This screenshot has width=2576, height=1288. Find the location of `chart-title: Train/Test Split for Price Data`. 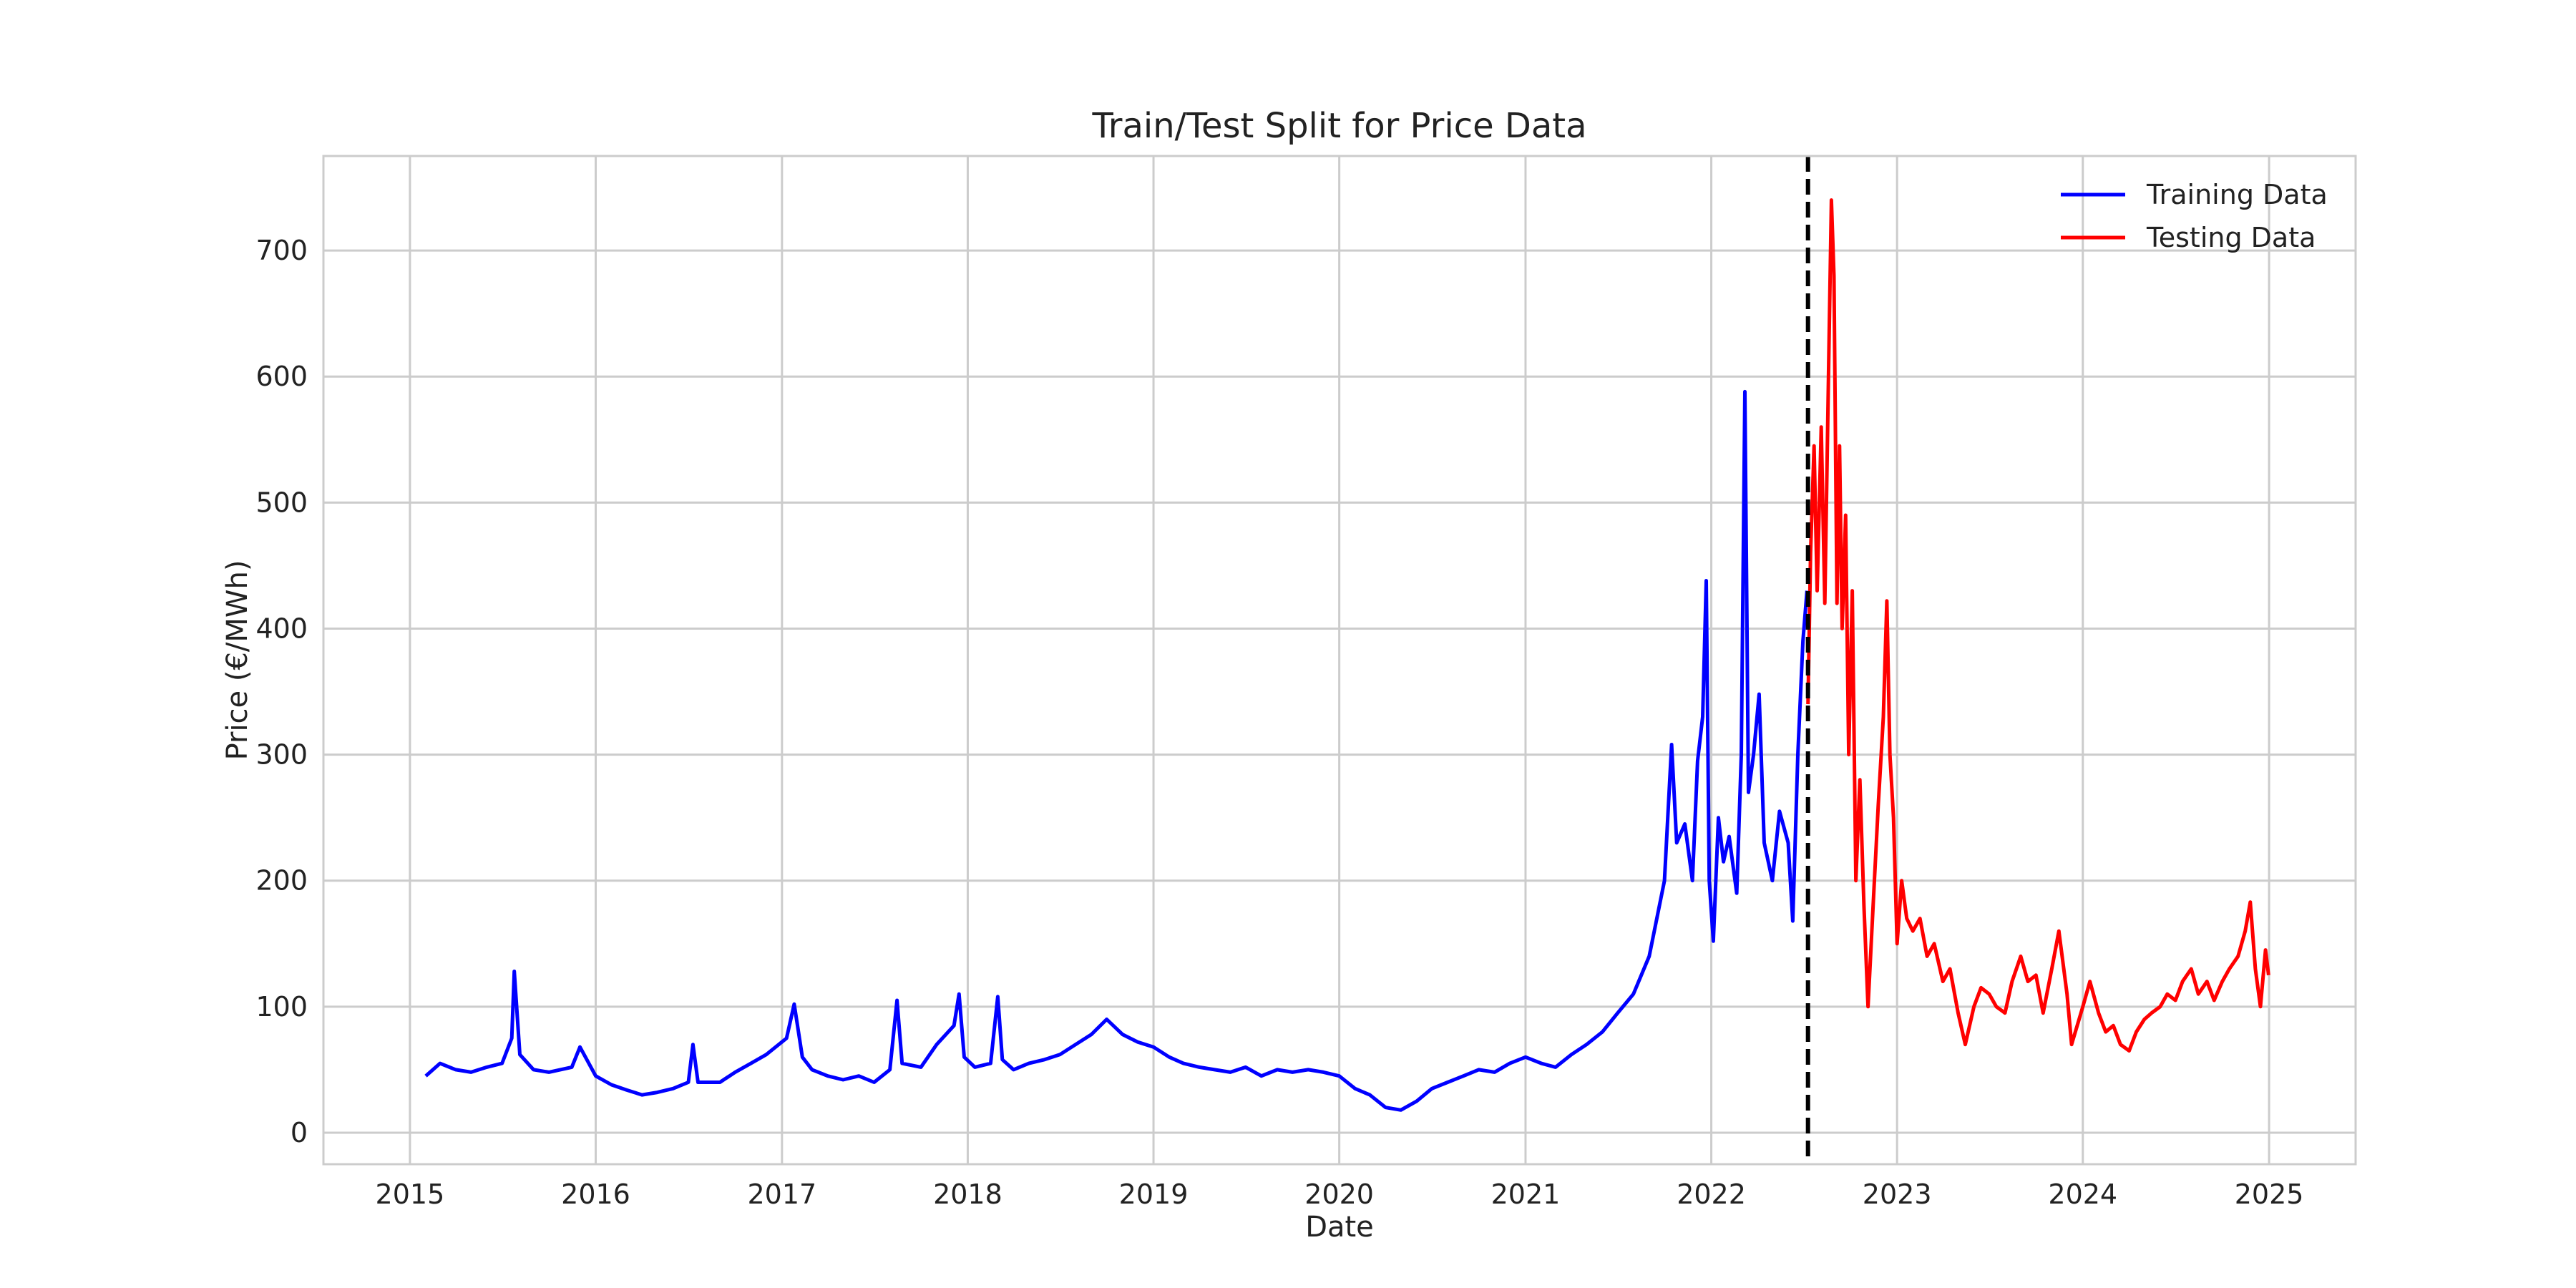

chart-title: Train/Test Split for Price Data is located at coordinates (1338, 126).